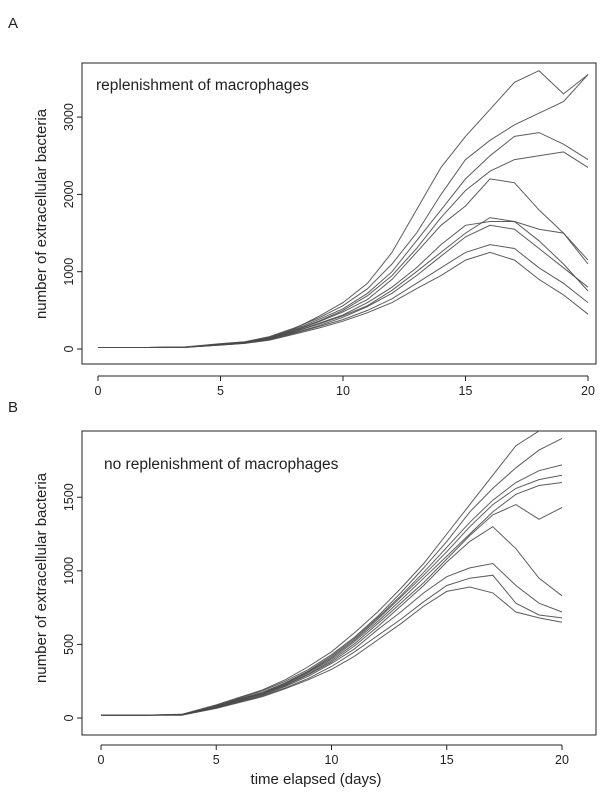 This screenshot has height=807, width=600. I want to click on panel-a-y-axis-title: number of extracellular bacteria, so click(41, 213).